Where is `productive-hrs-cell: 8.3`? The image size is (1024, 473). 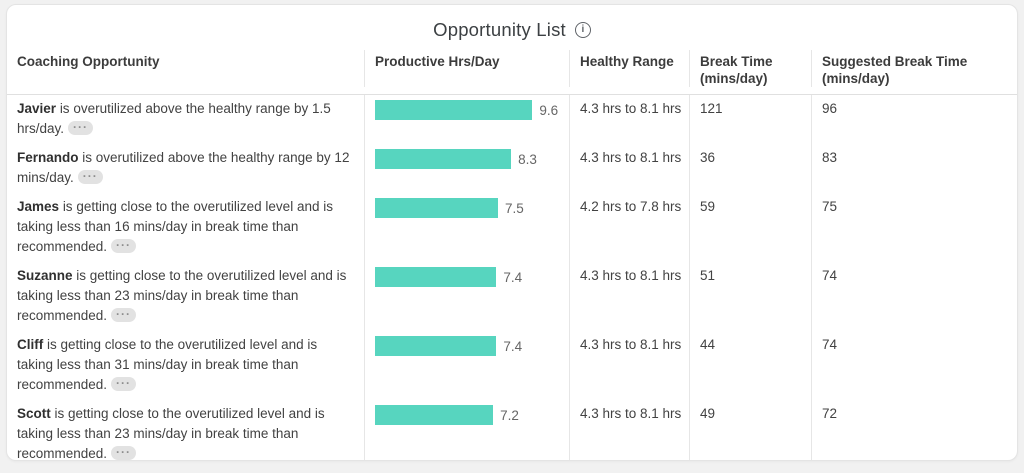
productive-hrs-cell: 8.3 is located at coordinates (466, 168).